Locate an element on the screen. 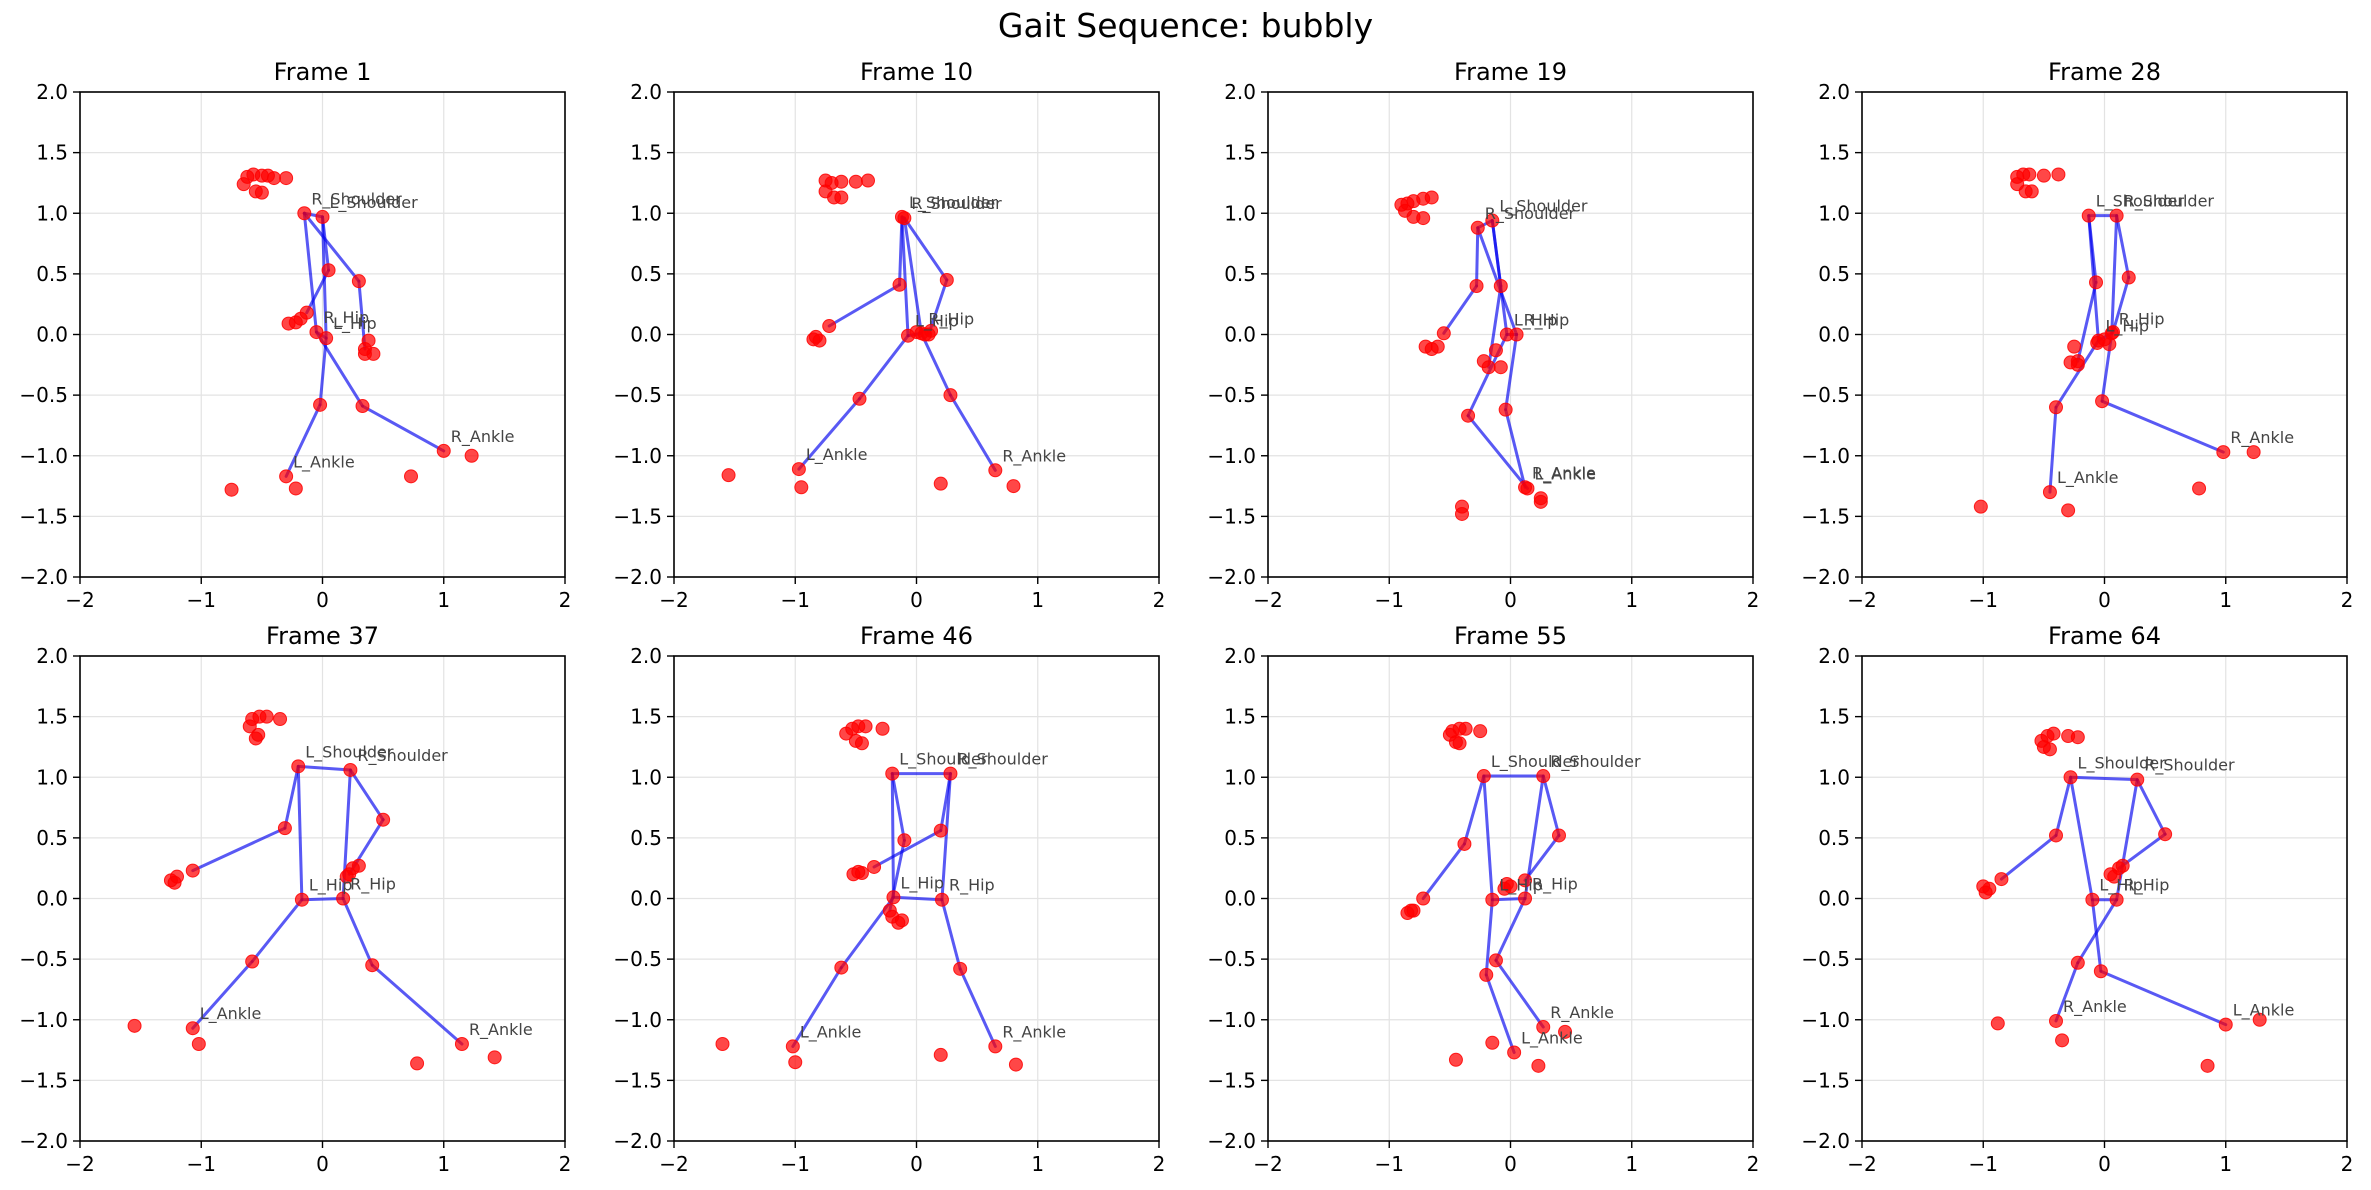 This screenshot has width=2371, height=1190. x-tick-label: 1 is located at coordinates (1631, 600).